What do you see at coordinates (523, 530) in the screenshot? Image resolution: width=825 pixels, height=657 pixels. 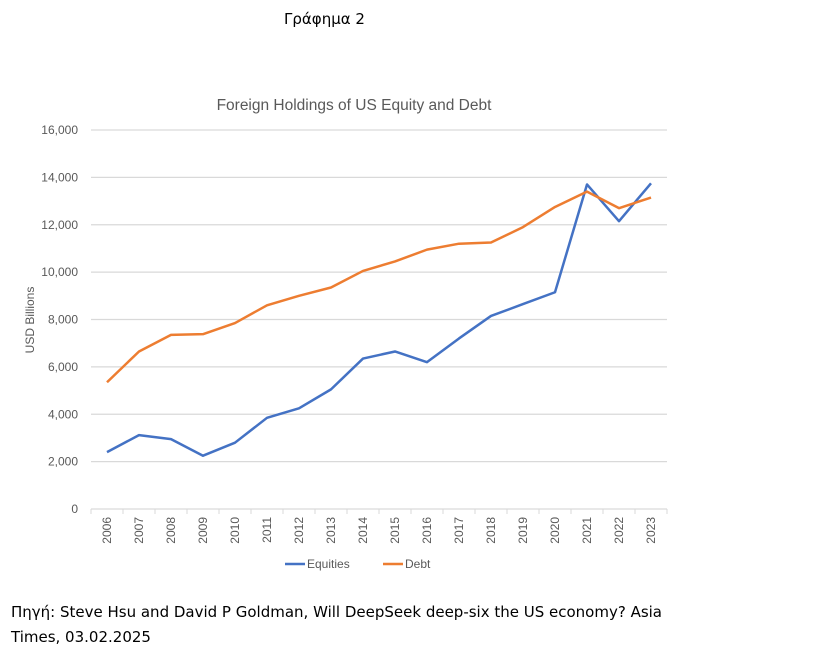 I see `x-tick-label: 2019` at bounding box center [523, 530].